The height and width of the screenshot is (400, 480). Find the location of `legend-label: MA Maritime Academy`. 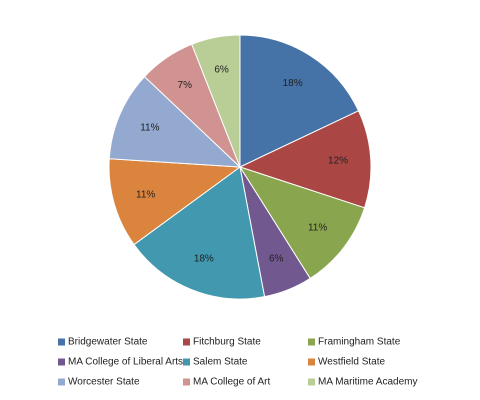

legend-label: MA Maritime Academy is located at coordinates (367, 382).